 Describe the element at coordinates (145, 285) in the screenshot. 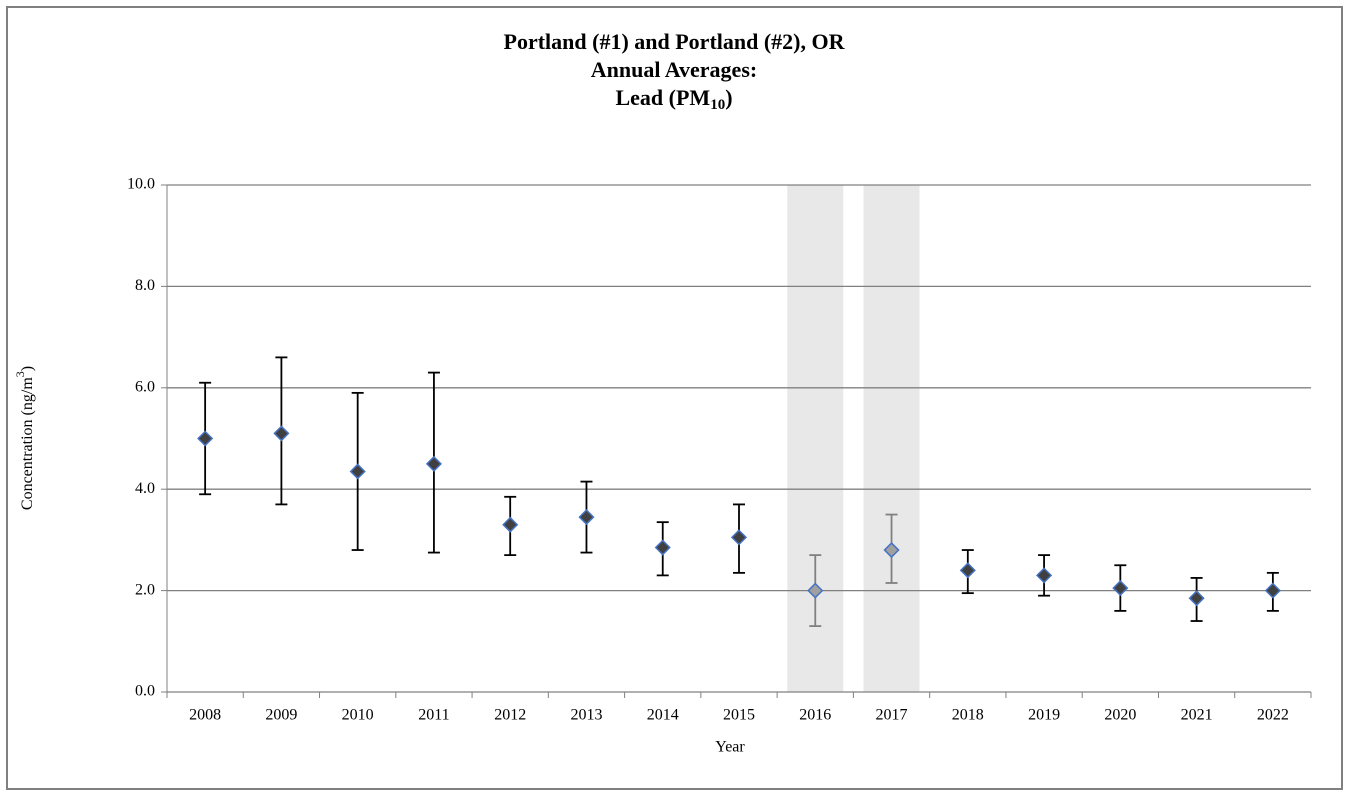

I see `y-tick-label: 8.0` at that location.